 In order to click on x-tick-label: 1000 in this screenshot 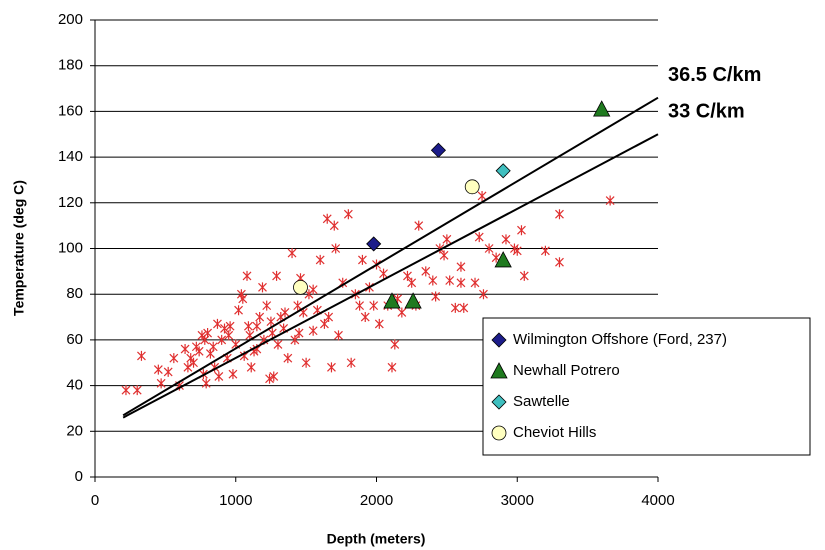, I will do `click(235, 500)`.